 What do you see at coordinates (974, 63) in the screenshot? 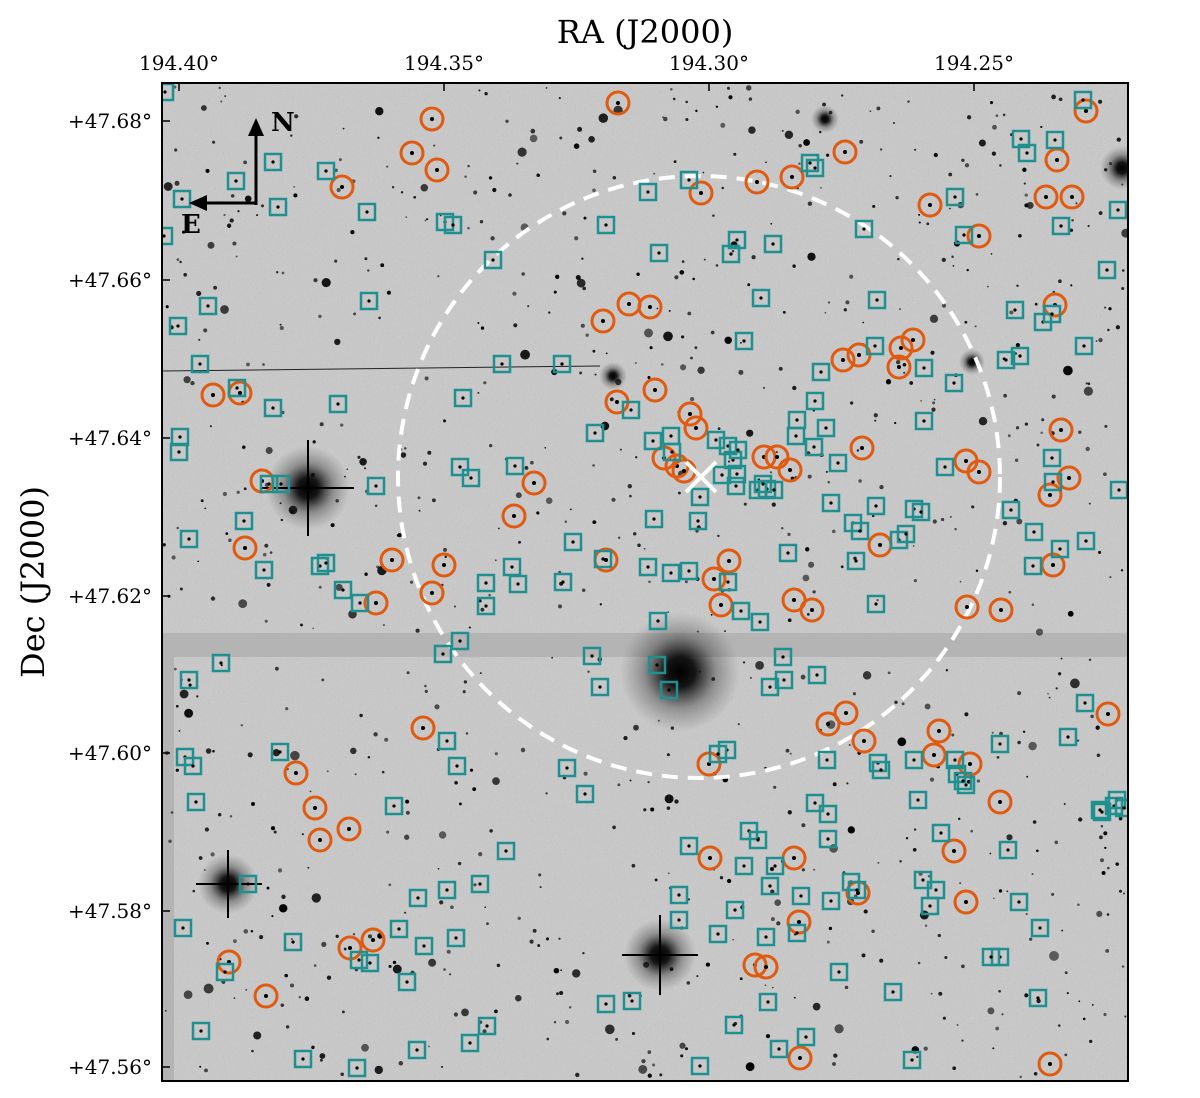
I see `x-tick-label: 194.25°` at bounding box center [974, 63].